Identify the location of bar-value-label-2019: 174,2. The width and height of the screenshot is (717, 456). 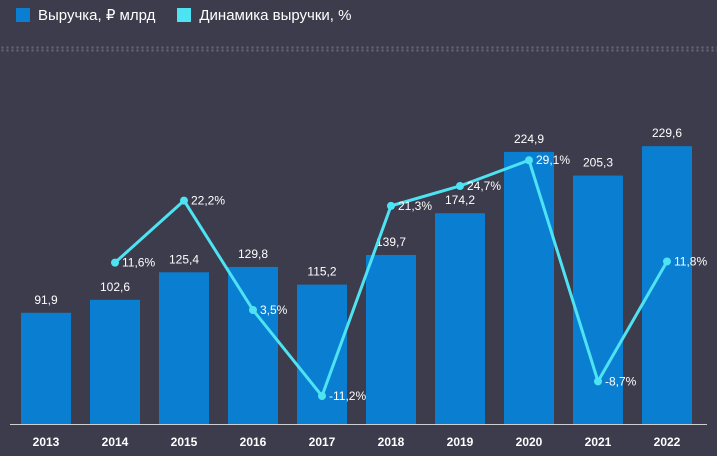
(460, 200).